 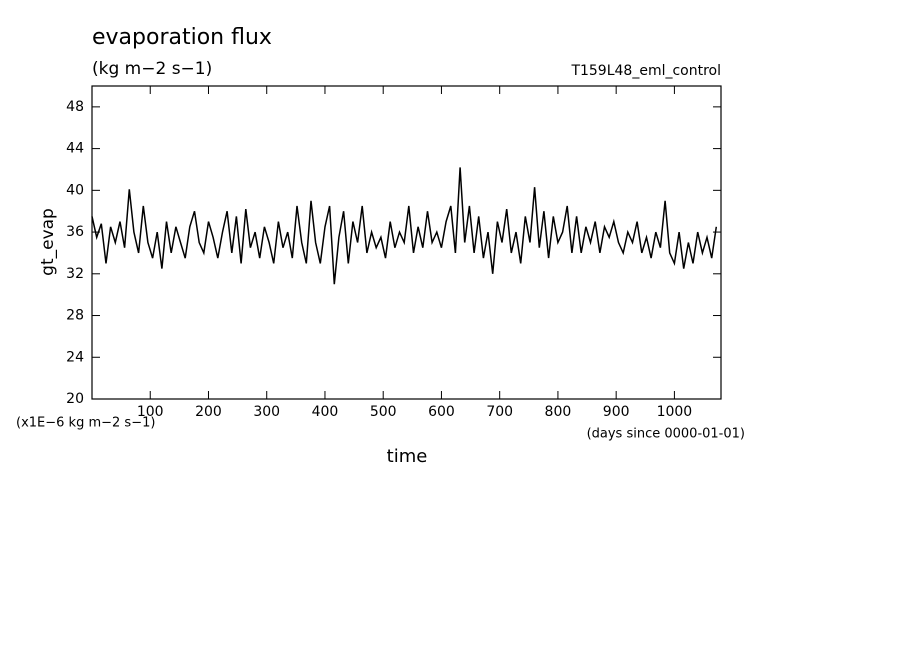 What do you see at coordinates (325, 412) in the screenshot?
I see `x-tick-label: 400` at bounding box center [325, 412].